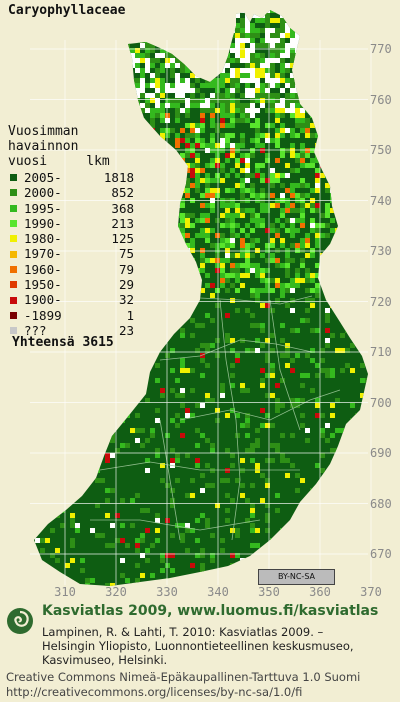 This screenshot has width=400, height=702. Describe the element at coordinates (381, 453) in the screenshot. I see `y-axis-label: 690` at that location.